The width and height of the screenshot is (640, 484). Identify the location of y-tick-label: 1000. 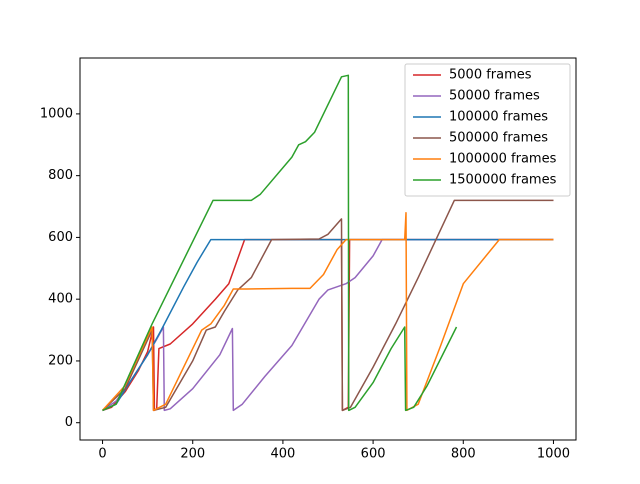
(56, 113).